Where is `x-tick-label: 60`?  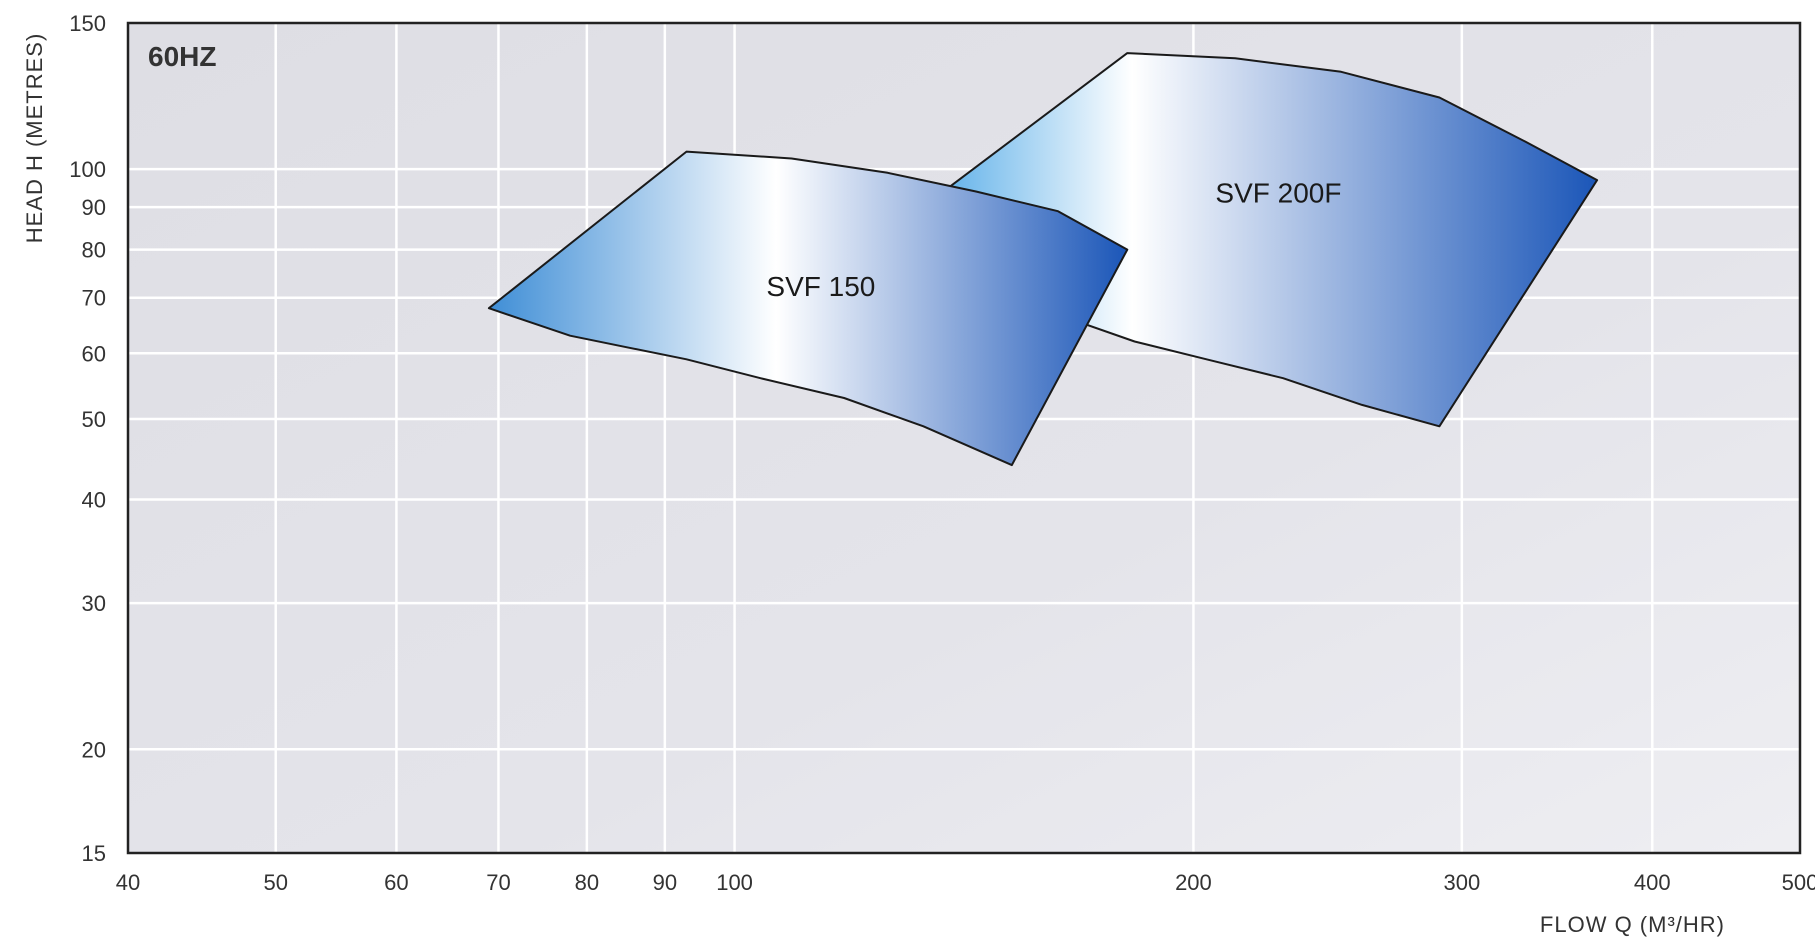 x-tick-label: 60 is located at coordinates (396, 882).